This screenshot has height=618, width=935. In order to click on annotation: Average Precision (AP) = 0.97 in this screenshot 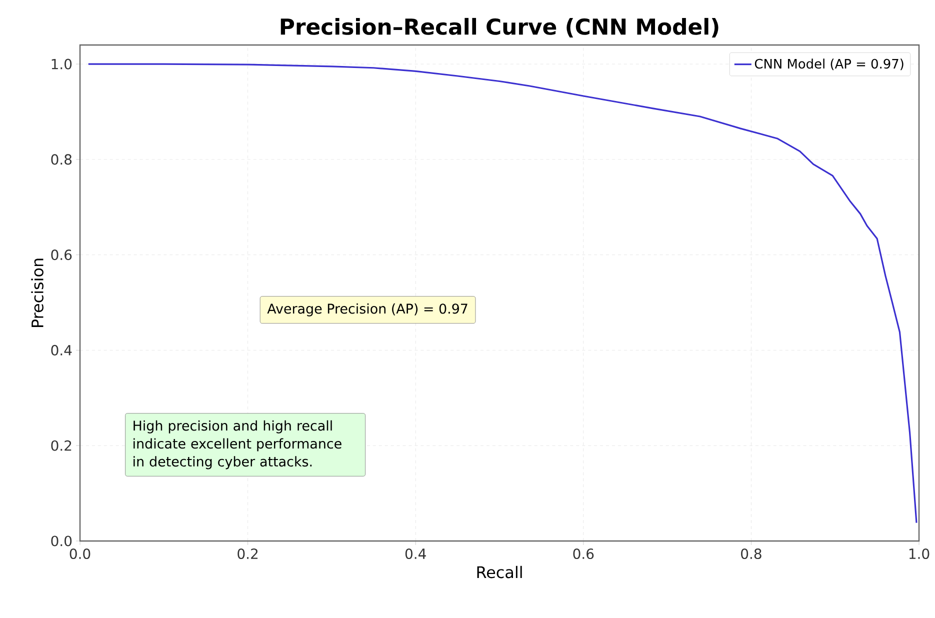, I will do `click(367, 309)`.